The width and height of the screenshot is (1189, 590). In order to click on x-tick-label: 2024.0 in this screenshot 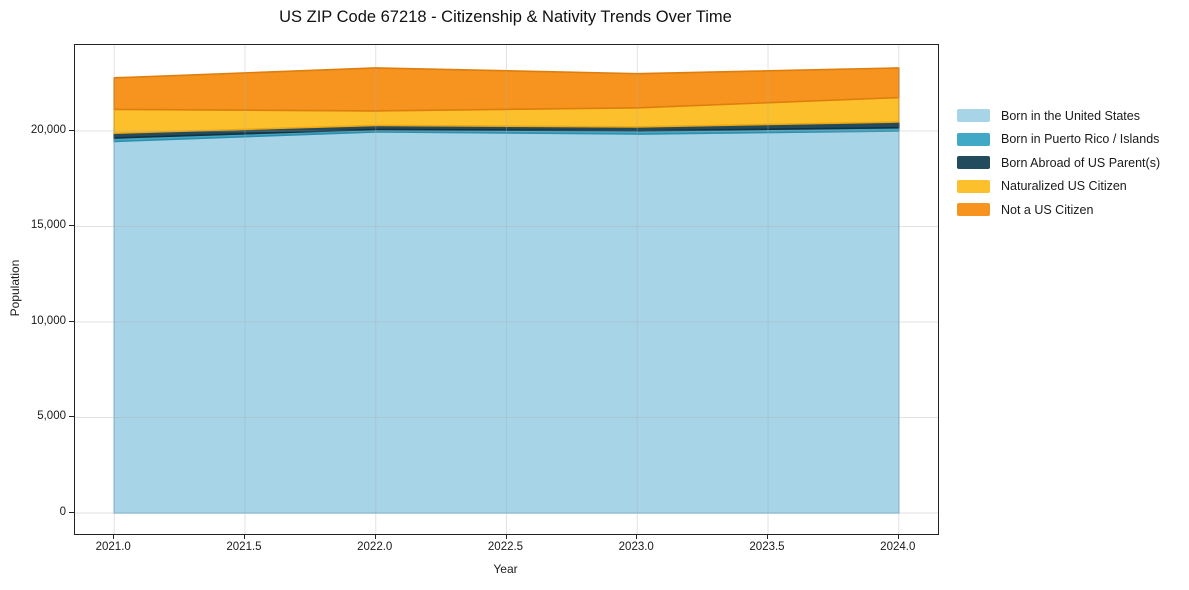, I will do `click(898, 547)`.